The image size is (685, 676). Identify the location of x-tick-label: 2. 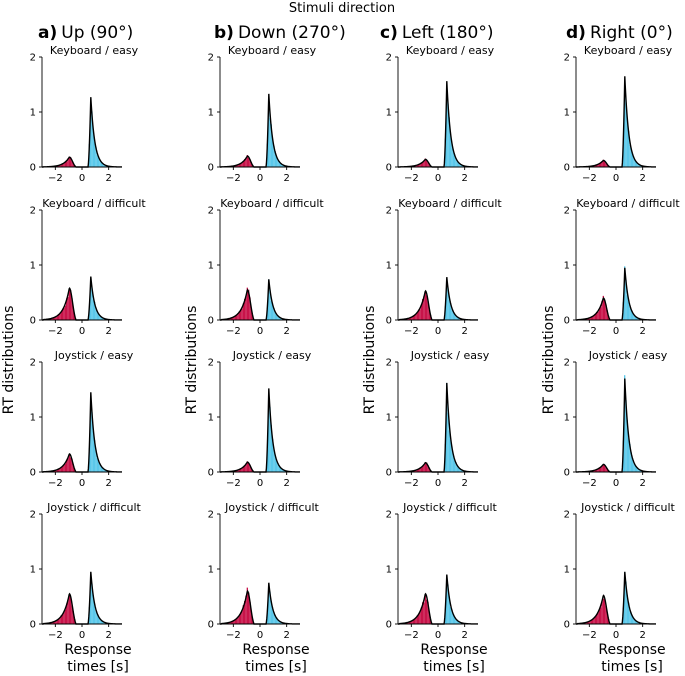
(286, 483).